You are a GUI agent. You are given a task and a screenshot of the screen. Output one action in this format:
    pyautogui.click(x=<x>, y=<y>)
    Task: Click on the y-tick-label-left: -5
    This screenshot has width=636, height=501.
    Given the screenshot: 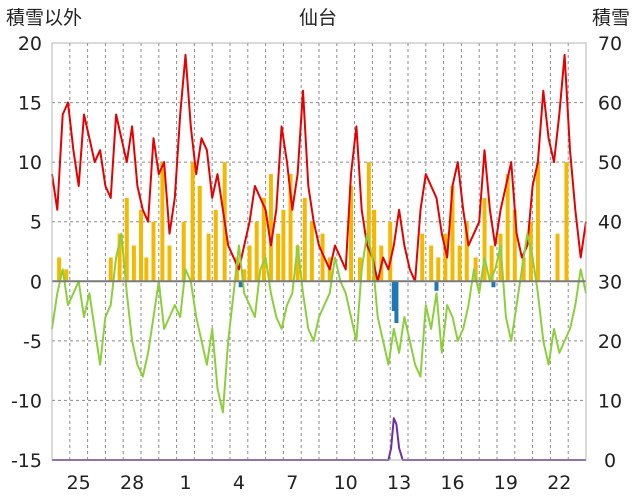 What is the action you would take?
    pyautogui.click(x=32, y=342)
    